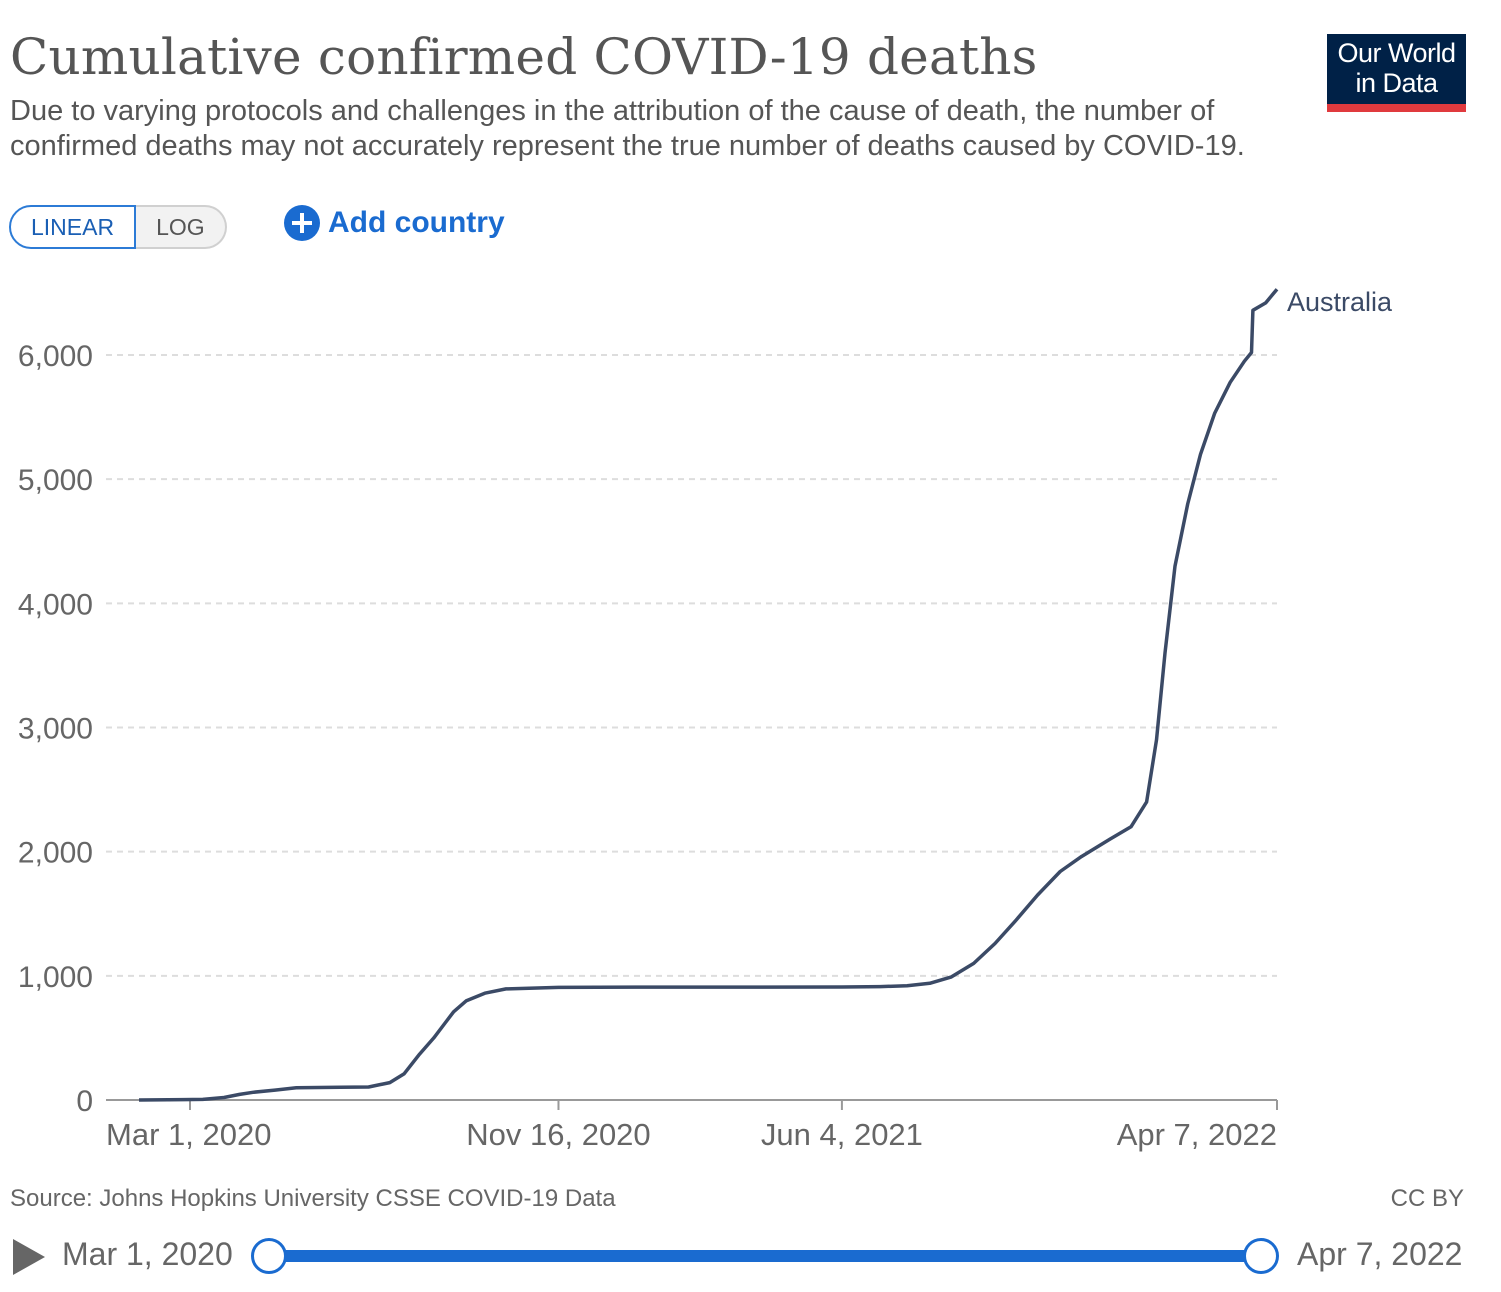  What do you see at coordinates (1197, 1134) in the screenshot?
I see `x-tick-label: Apr 7, 2022` at bounding box center [1197, 1134].